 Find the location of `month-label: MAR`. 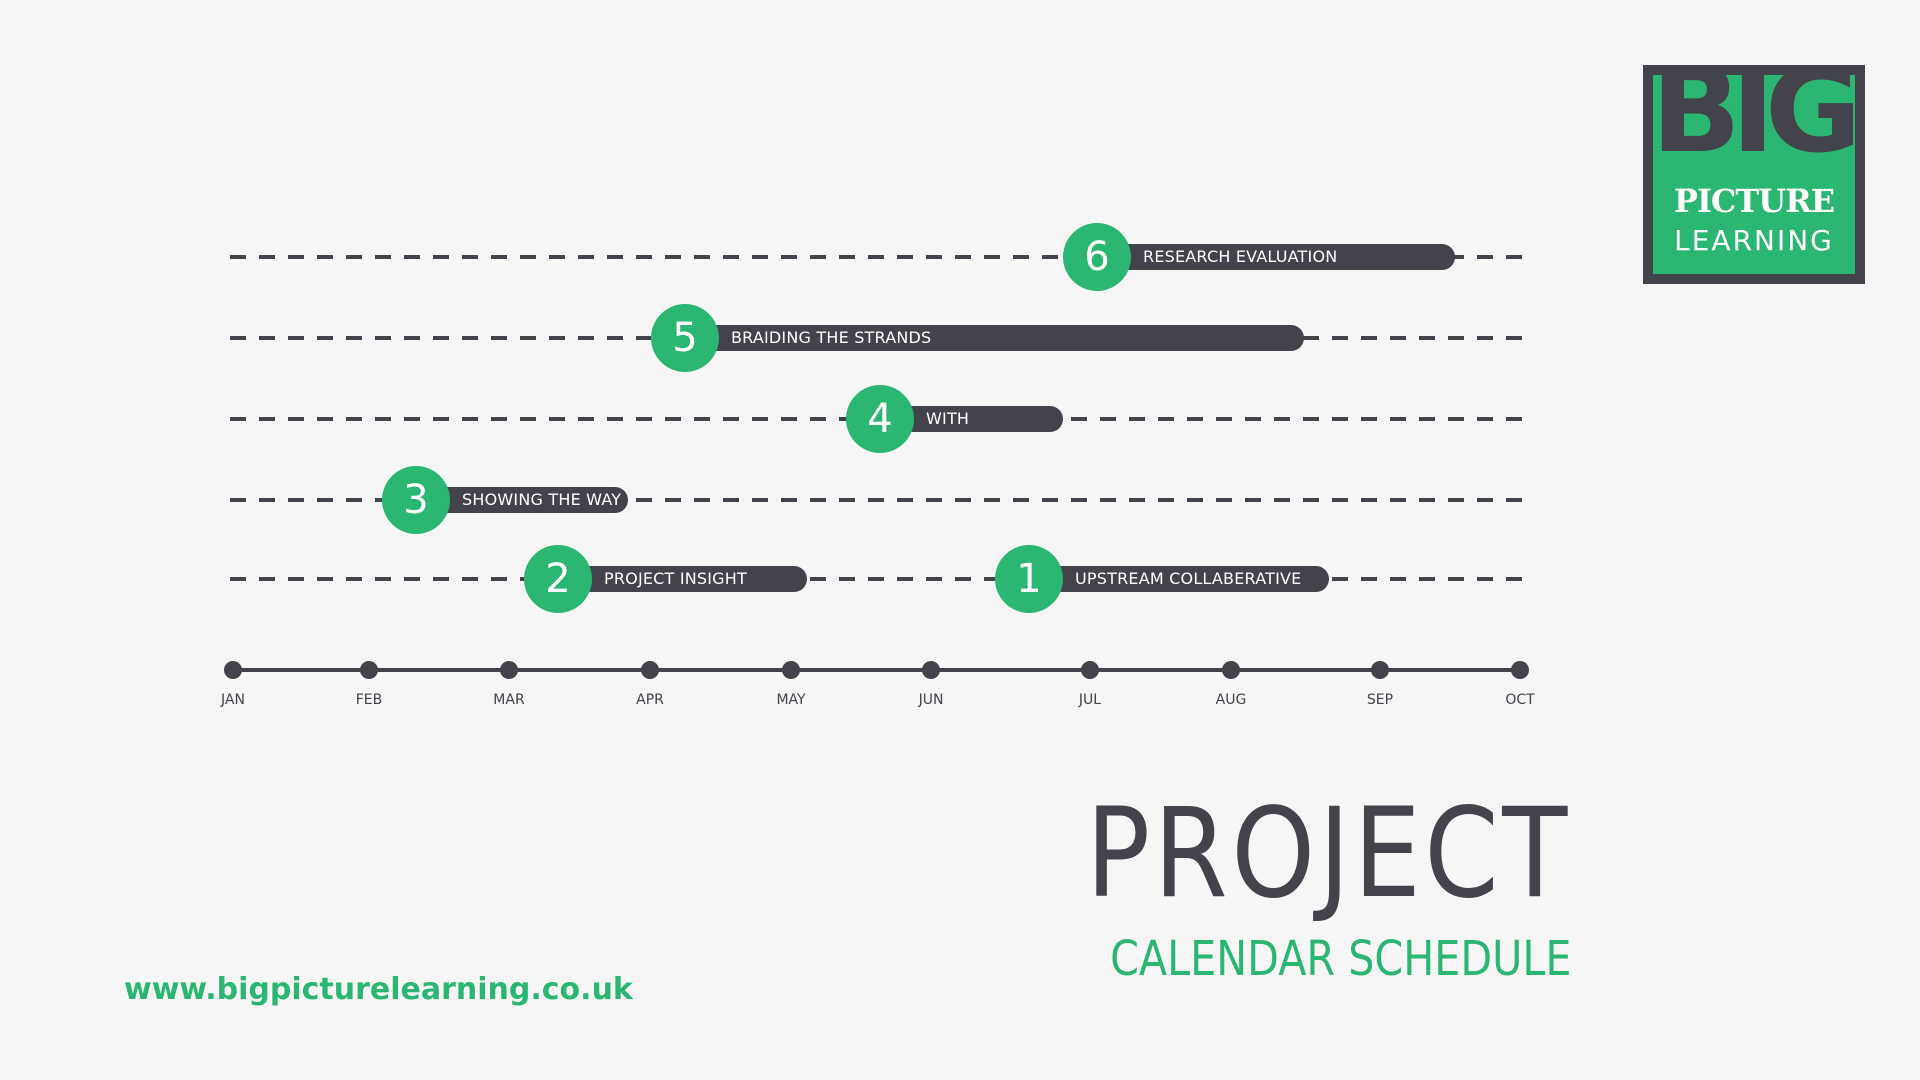

month-label: MAR is located at coordinates (509, 700).